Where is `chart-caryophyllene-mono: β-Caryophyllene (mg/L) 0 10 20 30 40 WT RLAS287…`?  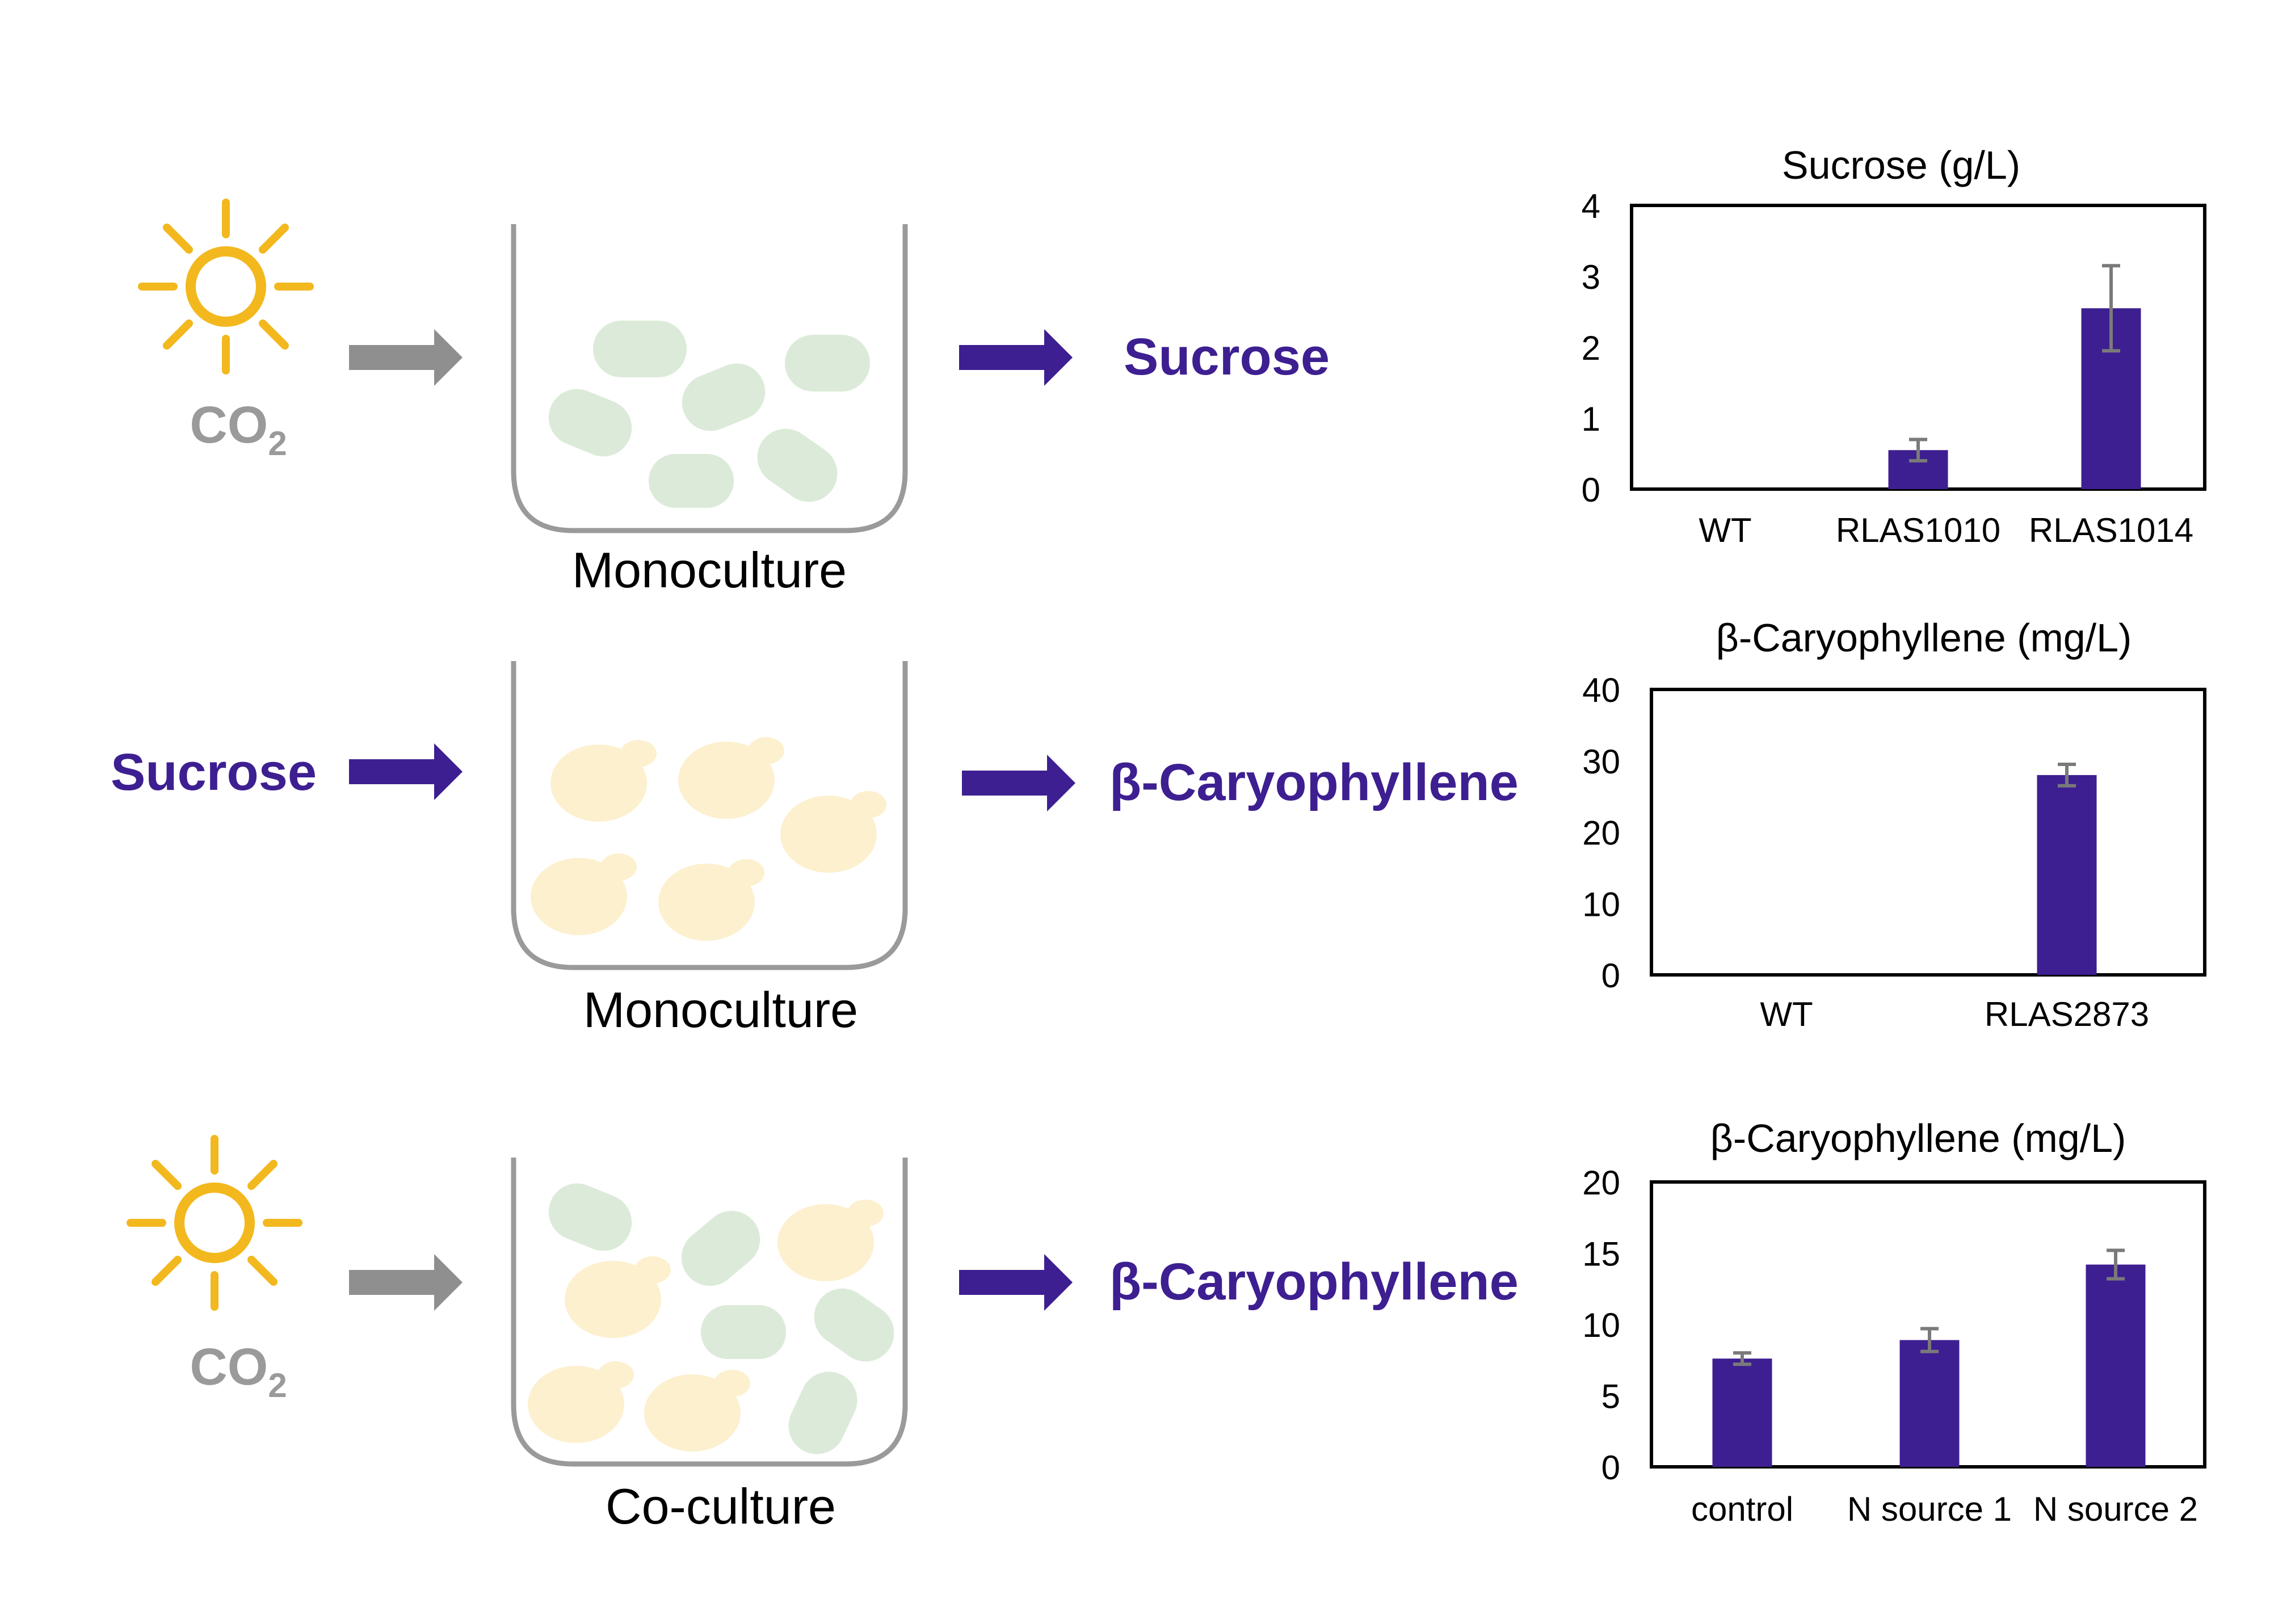
chart-caryophyllene-mono: β-Caryophyllene (mg/L) 0 10 20 30 40 WT RLAS287… is located at coordinates (1894, 824).